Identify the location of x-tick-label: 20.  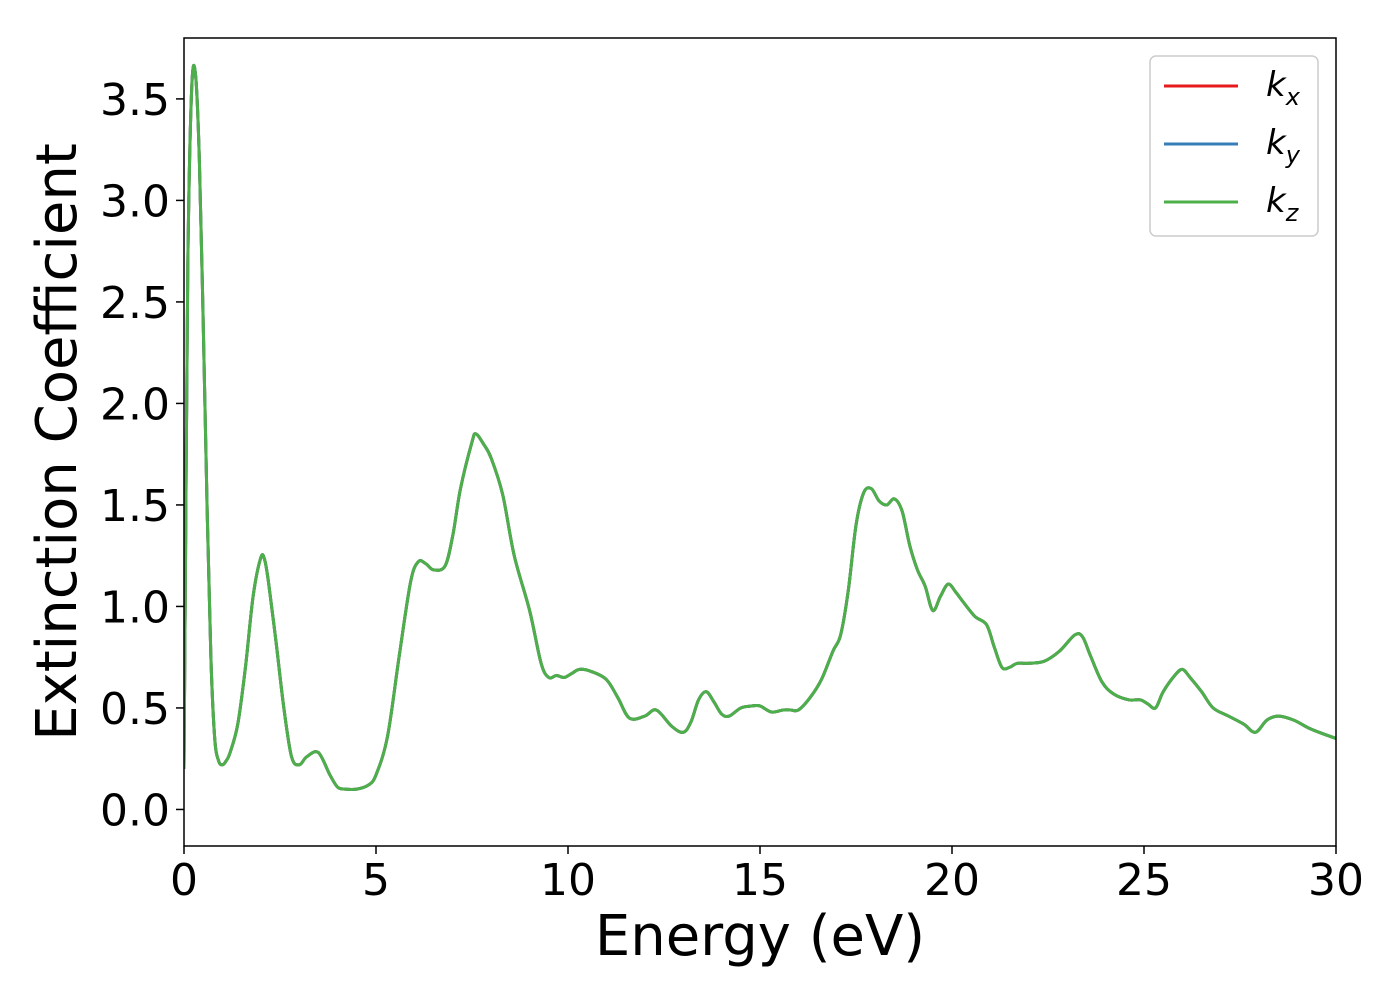
(952, 880).